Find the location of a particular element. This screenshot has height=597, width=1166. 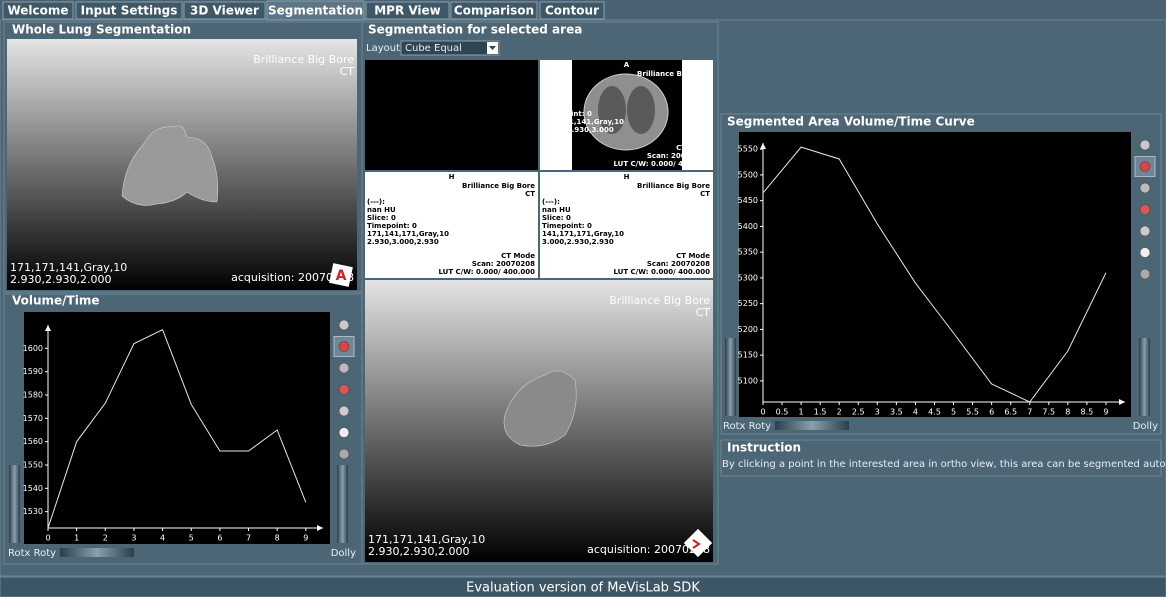

x-tick-label: 0 is located at coordinates (762, 412).